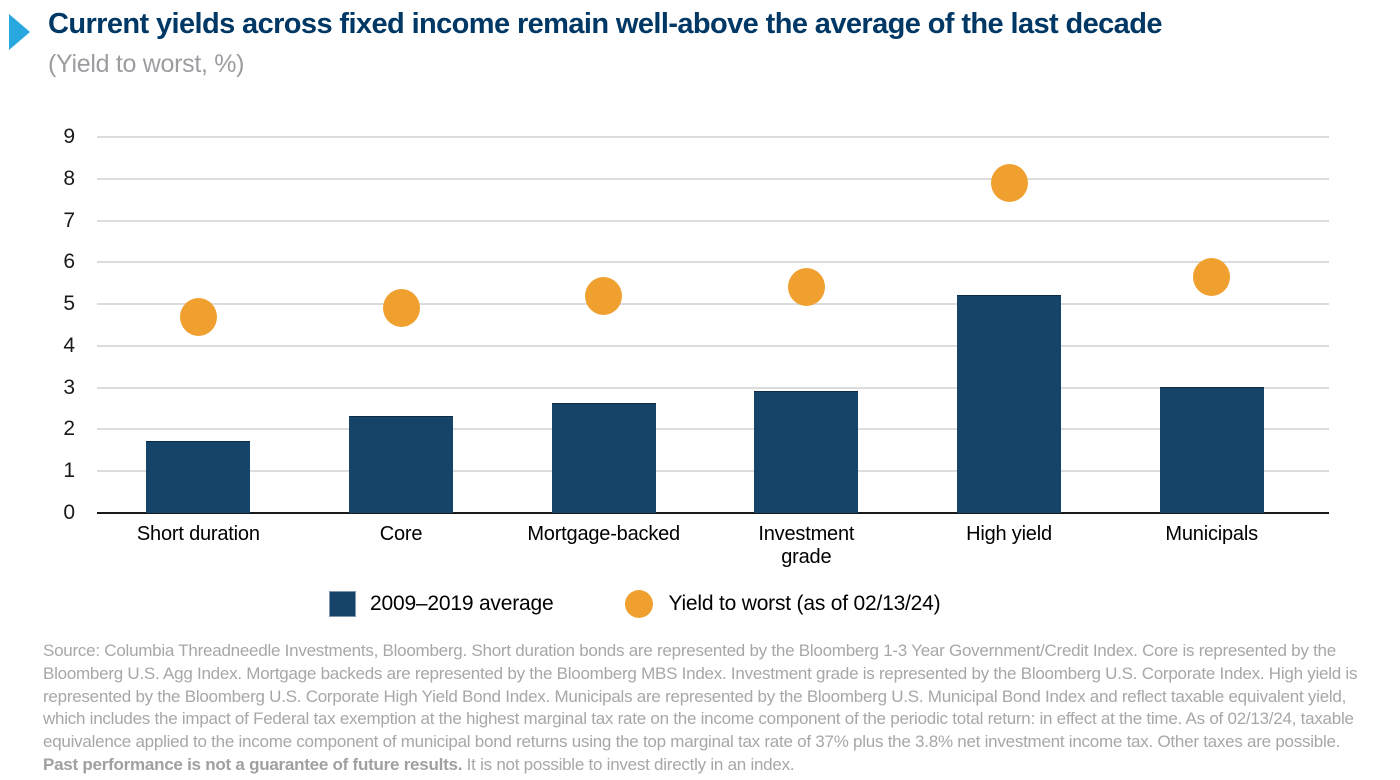  I want to click on dot-short-duration, so click(198, 316).